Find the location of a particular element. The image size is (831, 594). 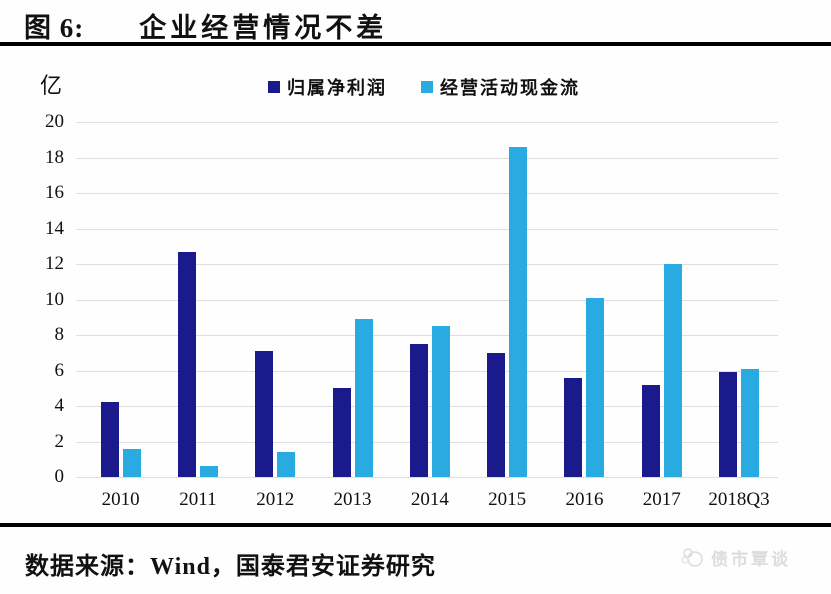

x-axis-tick-label: 2015 is located at coordinates (507, 499).